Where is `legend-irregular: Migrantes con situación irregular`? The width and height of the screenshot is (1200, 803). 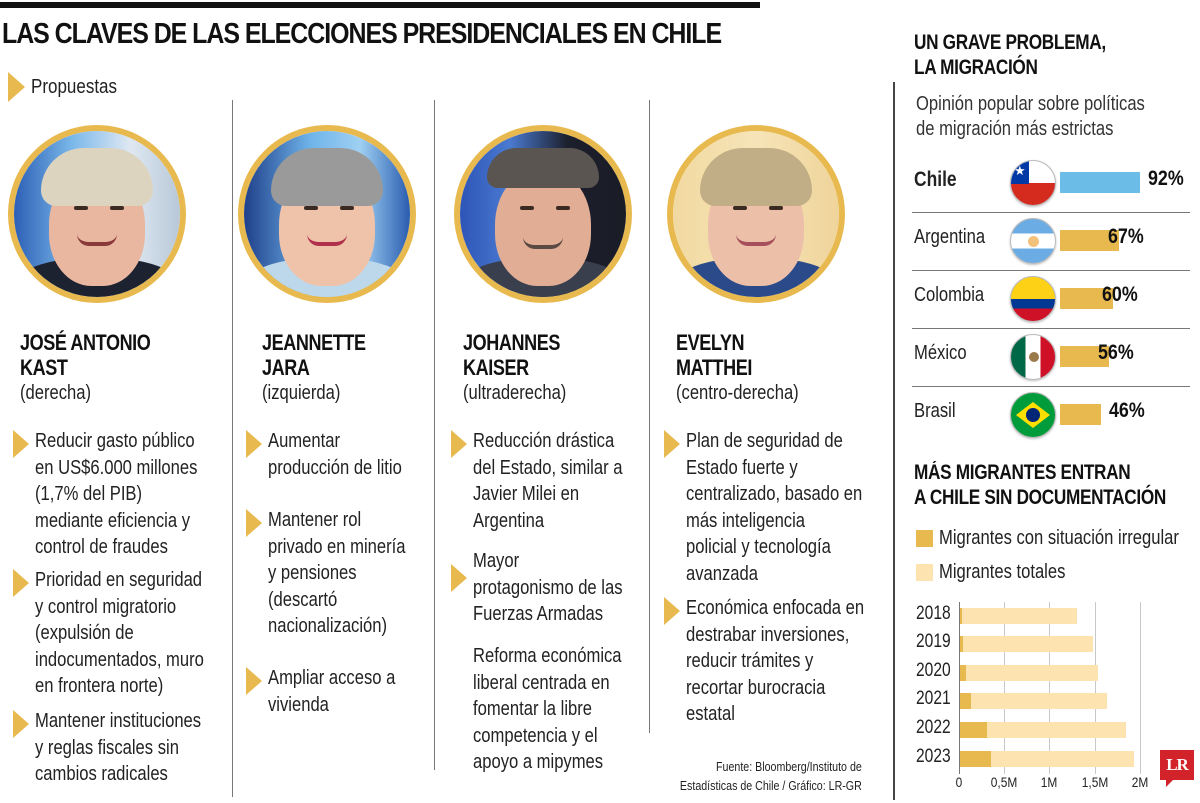 legend-irregular: Migrantes con situación irregular is located at coordinates (1058, 538).